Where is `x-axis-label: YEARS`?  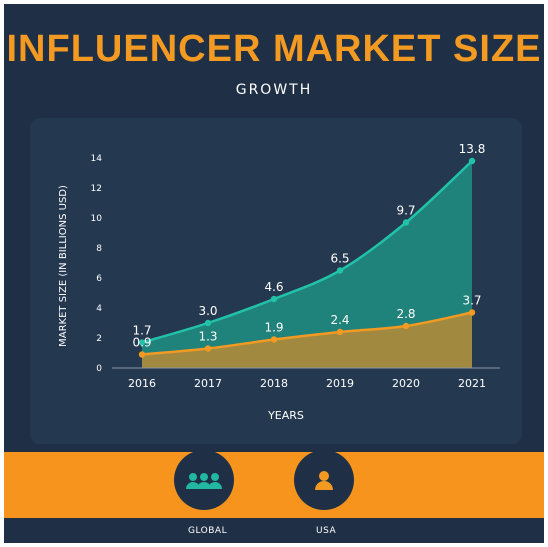
x-axis-label: YEARS is located at coordinates (285, 415).